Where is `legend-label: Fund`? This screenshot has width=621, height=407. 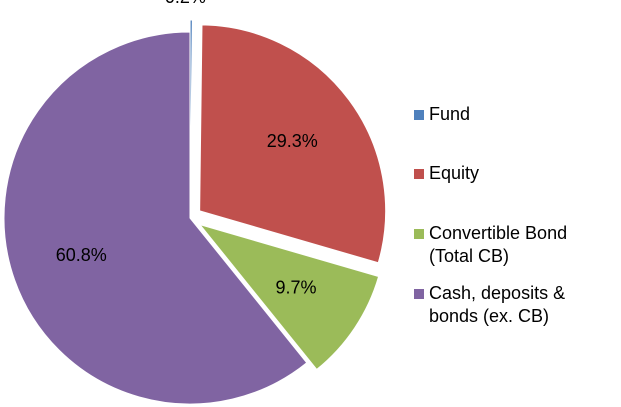 legend-label: Fund is located at coordinates (450, 114).